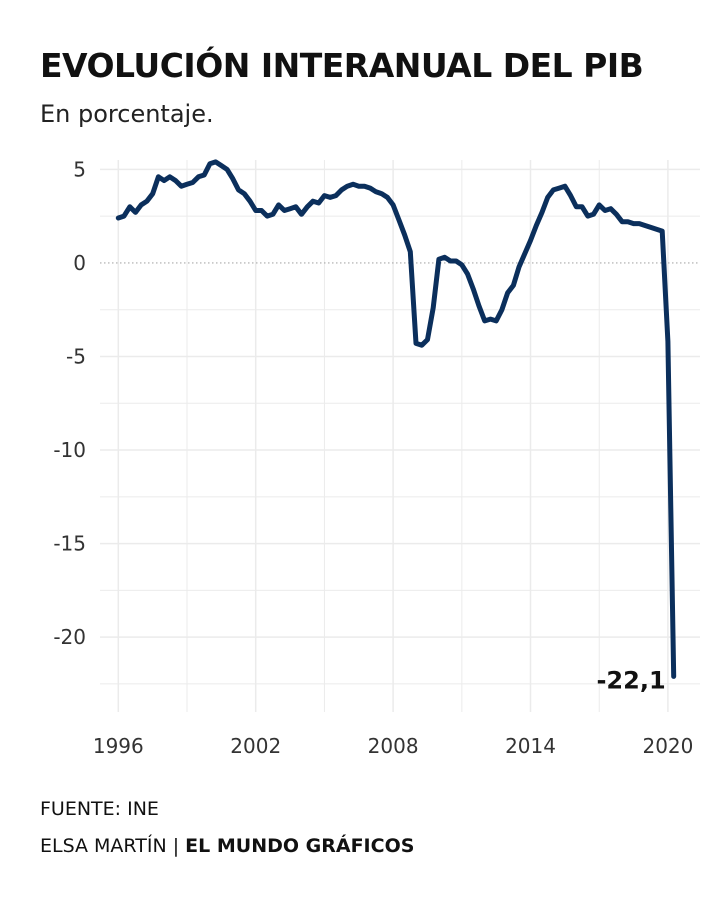 This screenshot has width=718, height=906. Describe the element at coordinates (393, 746) in the screenshot. I see `x-tick-label: 2008` at that location.